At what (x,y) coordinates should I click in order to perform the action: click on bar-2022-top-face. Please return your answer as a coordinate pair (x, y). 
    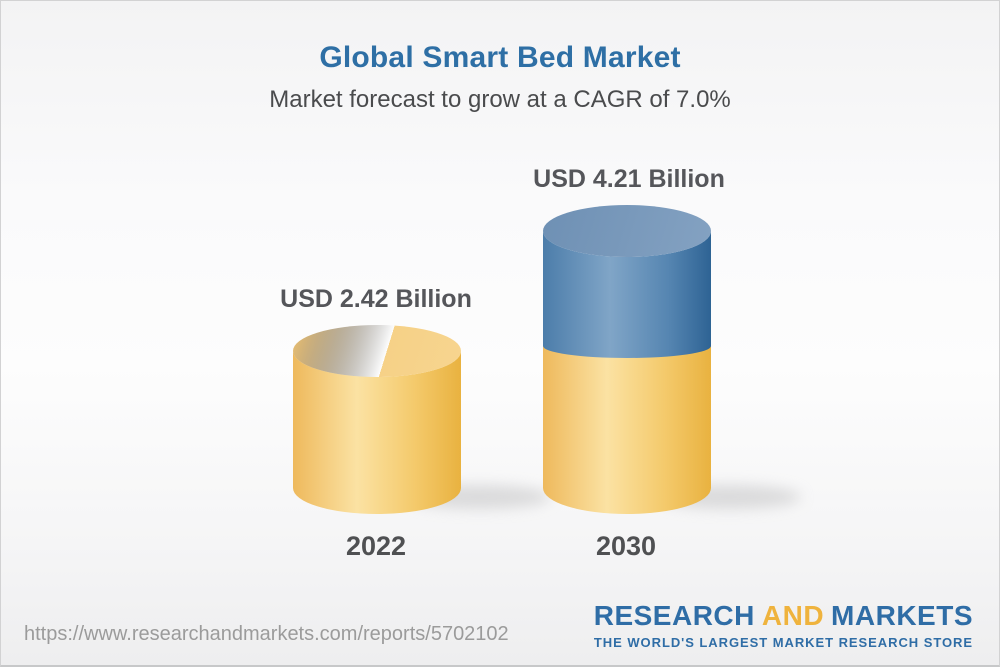
    Looking at the image, I should click on (377, 351).